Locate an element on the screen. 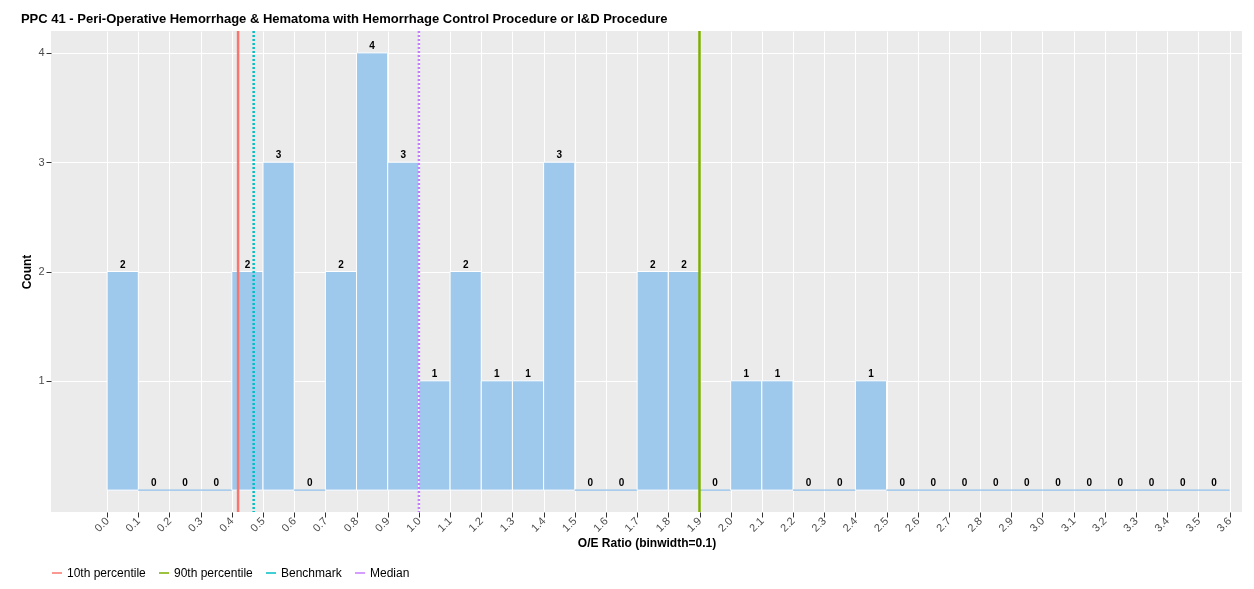 This screenshot has height=589, width=1254. x-tick-label: 0.1 is located at coordinates (133, 524).